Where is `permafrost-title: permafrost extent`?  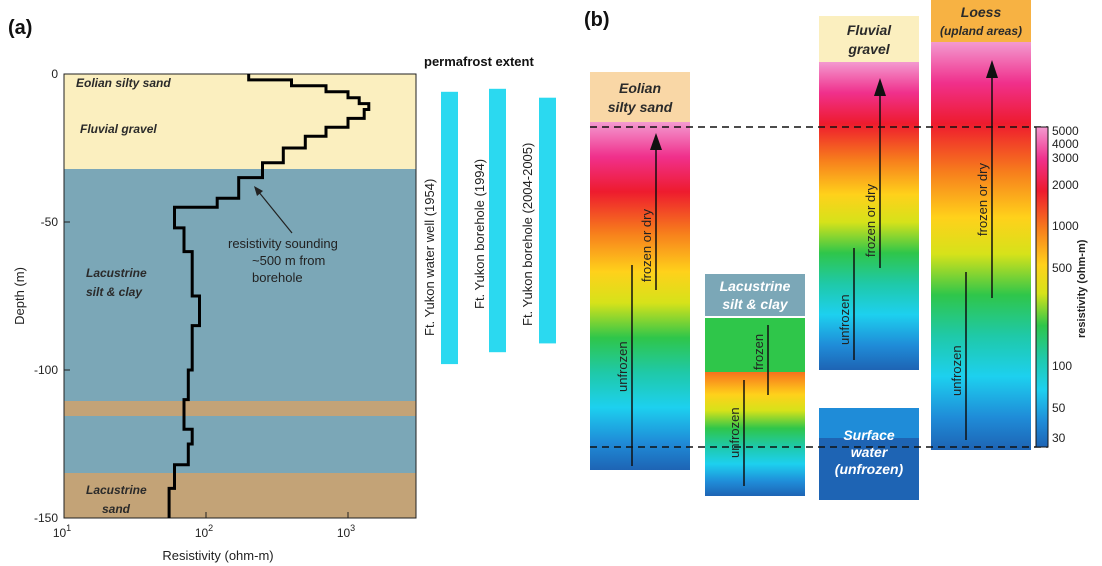 permafrost-title: permafrost extent is located at coordinates (479, 61).